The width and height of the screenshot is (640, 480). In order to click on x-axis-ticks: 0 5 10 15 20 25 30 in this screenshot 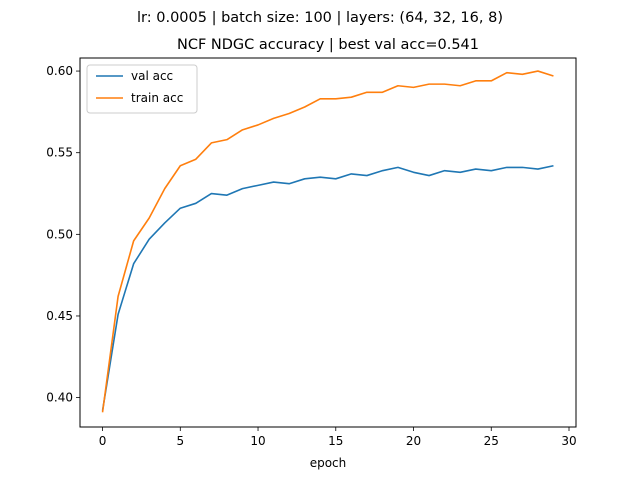, I will do `click(338, 437)`.